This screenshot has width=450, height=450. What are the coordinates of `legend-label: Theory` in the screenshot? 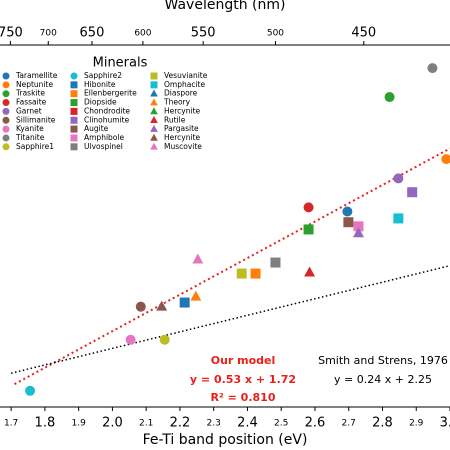 It's located at (177, 102).